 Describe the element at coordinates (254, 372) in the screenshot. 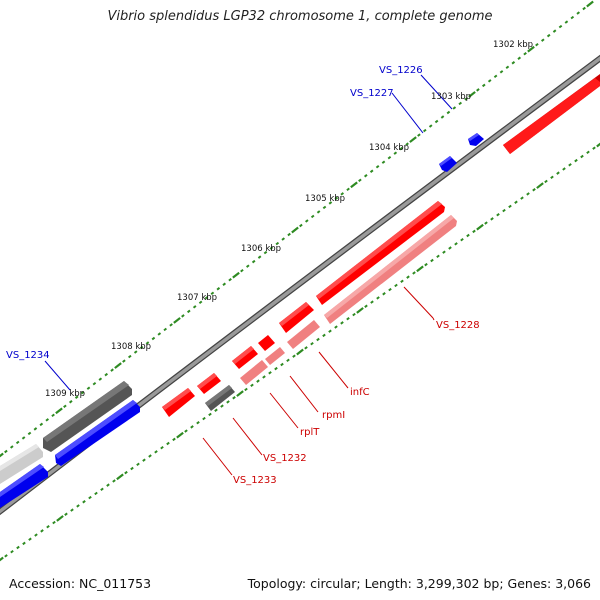

I see `gene-rplt-b` at that location.